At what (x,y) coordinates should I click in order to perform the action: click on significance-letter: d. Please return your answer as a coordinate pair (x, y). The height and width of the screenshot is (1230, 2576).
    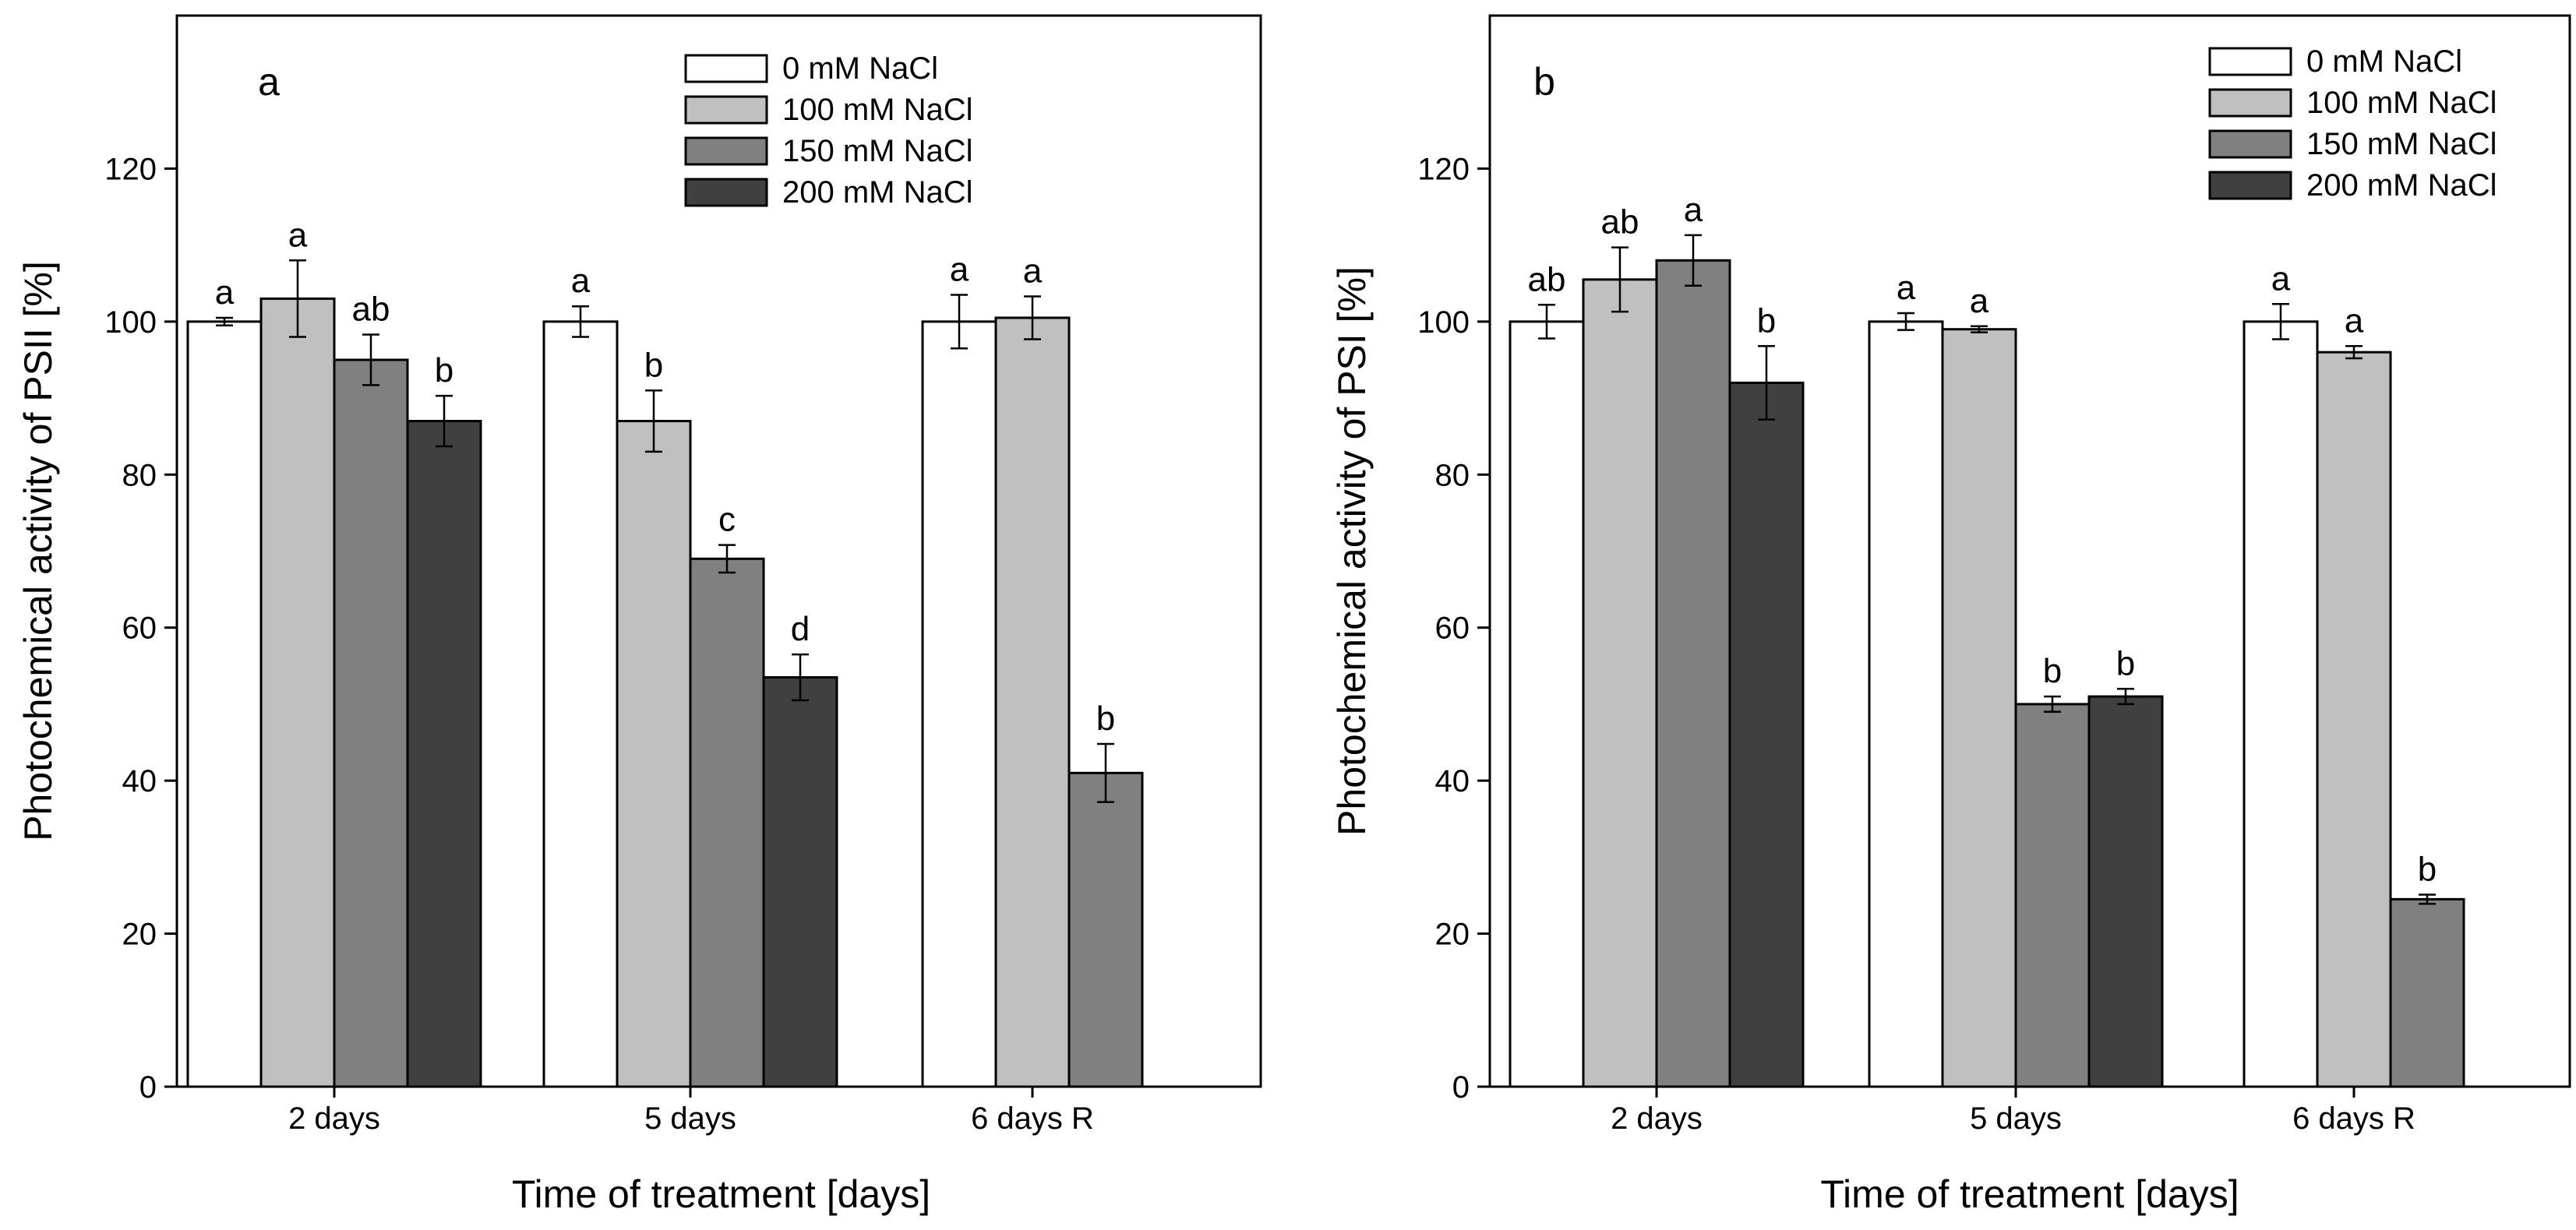
    Looking at the image, I should click on (800, 629).